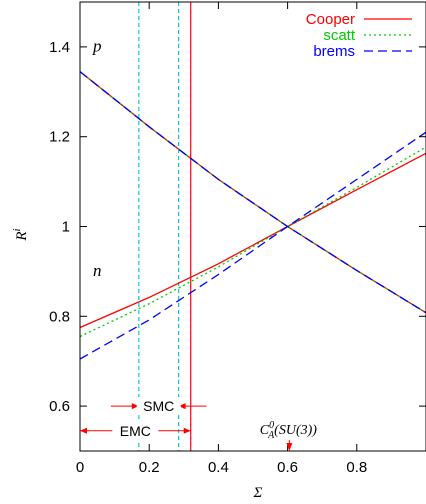 Image resolution: width=426 pixels, height=504 pixels. Describe the element at coordinates (271, 435) in the screenshot. I see `ca-marker-sub: A` at that location.